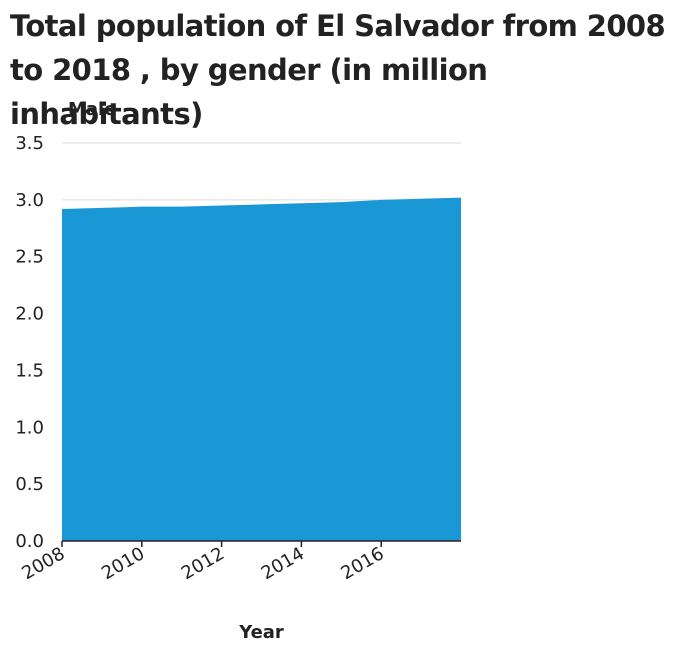 Image resolution: width=682 pixels, height=654 pixels. Describe the element at coordinates (283, 563) in the screenshot. I see `x-tick-label: 2014` at that location.